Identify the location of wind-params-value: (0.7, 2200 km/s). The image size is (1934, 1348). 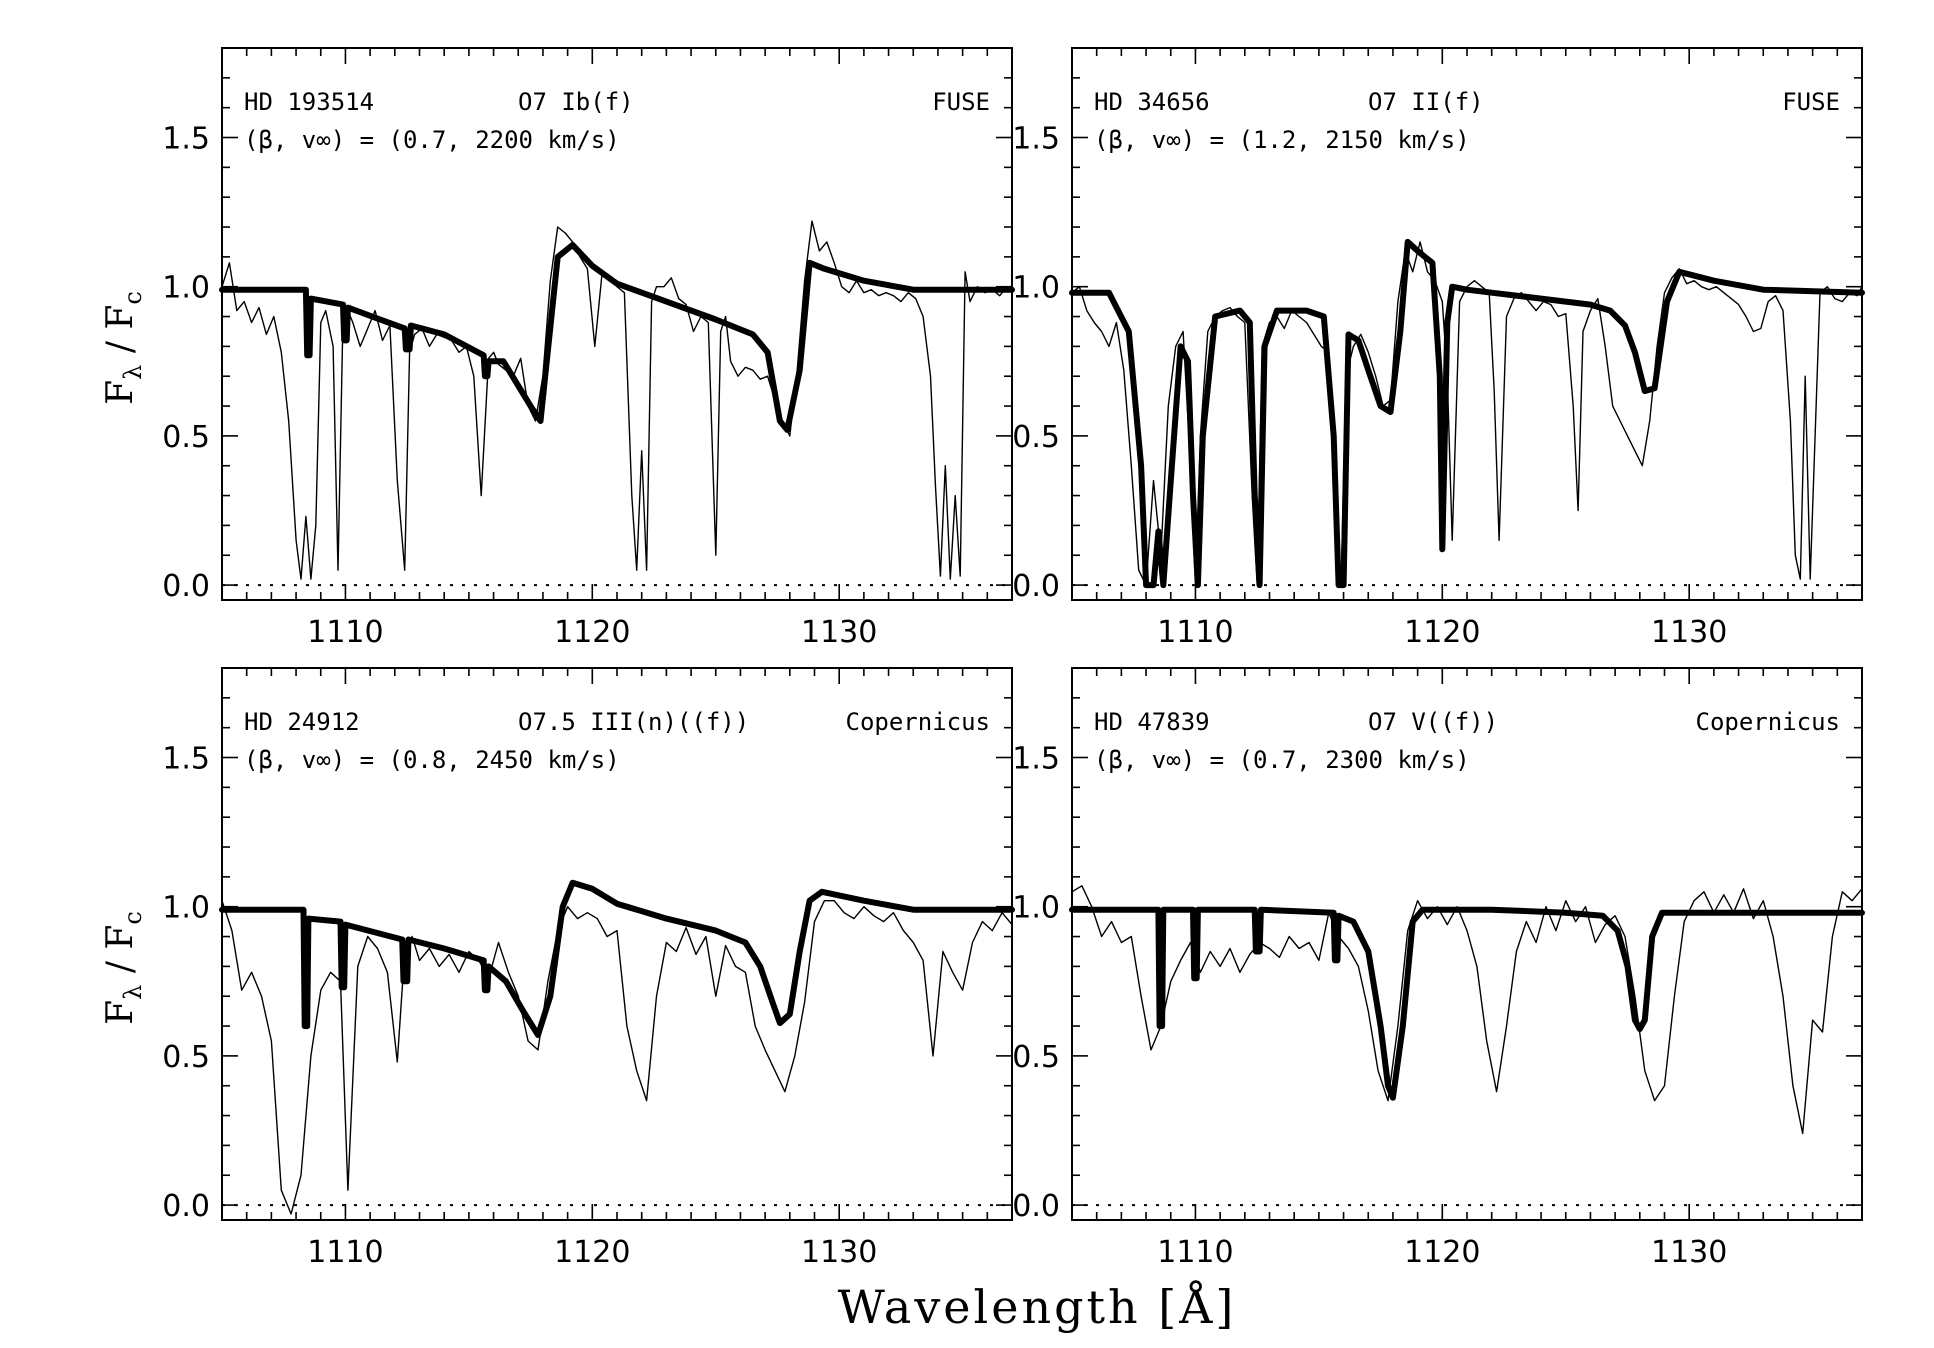
(504, 140).